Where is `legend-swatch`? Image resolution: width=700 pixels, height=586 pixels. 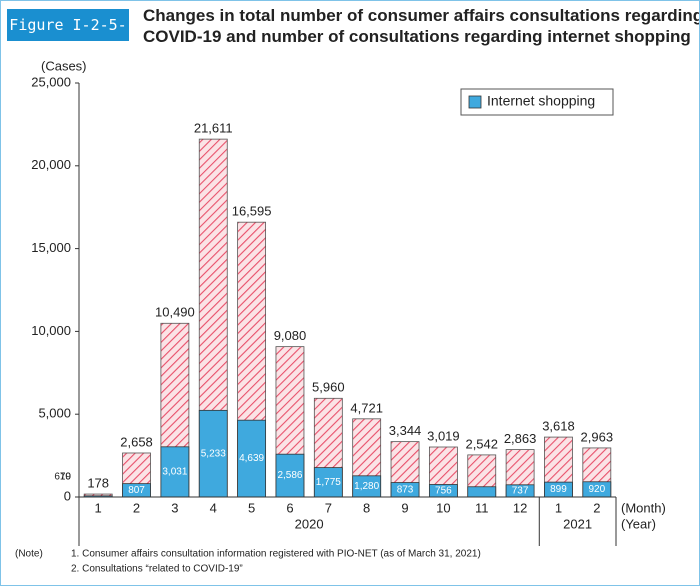 legend-swatch is located at coordinates (475, 102).